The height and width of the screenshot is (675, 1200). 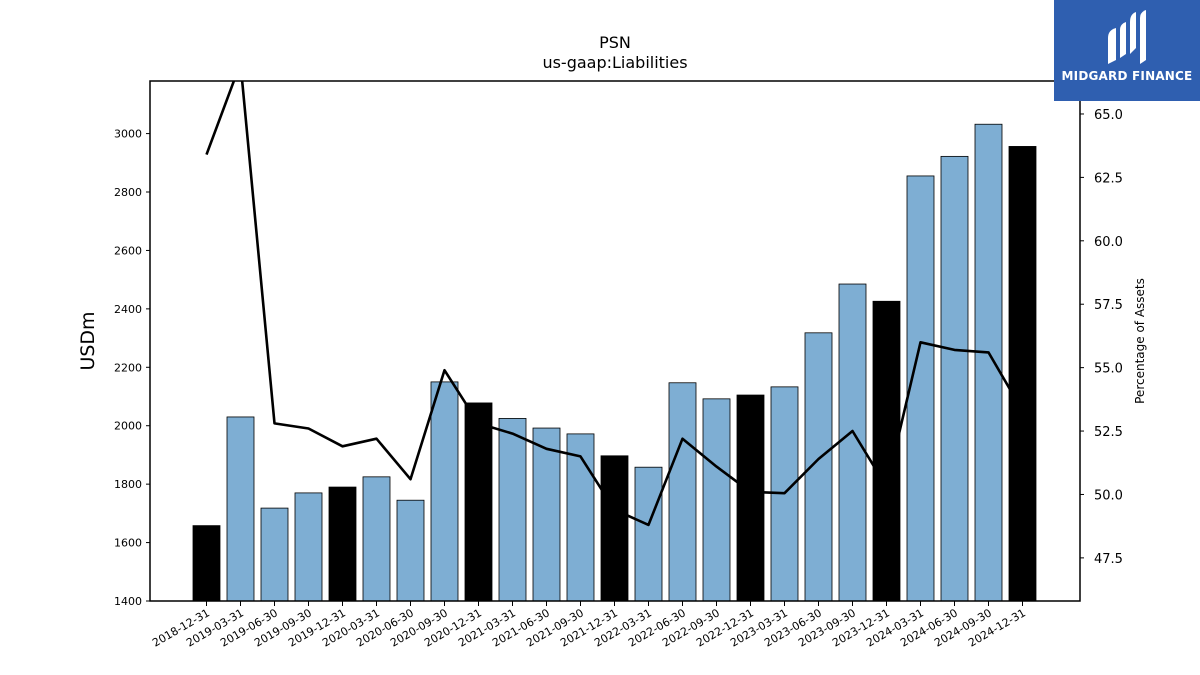 I want to click on chart-subtitle: us-gaap:Liabilities, so click(x=614, y=62).